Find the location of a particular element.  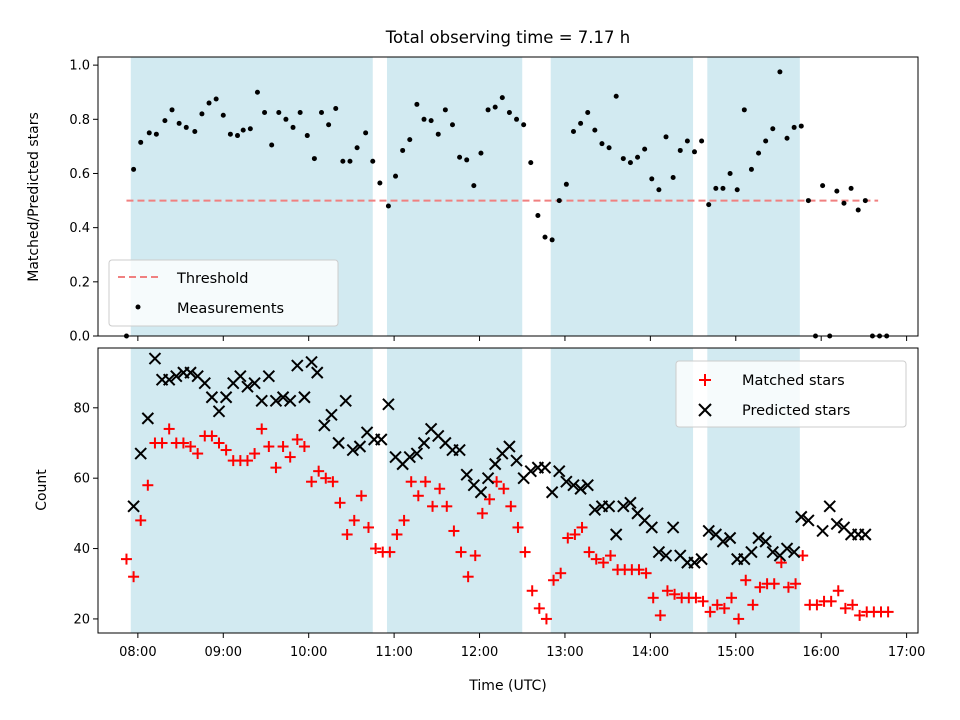

y-tick-label: 0.4 is located at coordinates (79, 228).